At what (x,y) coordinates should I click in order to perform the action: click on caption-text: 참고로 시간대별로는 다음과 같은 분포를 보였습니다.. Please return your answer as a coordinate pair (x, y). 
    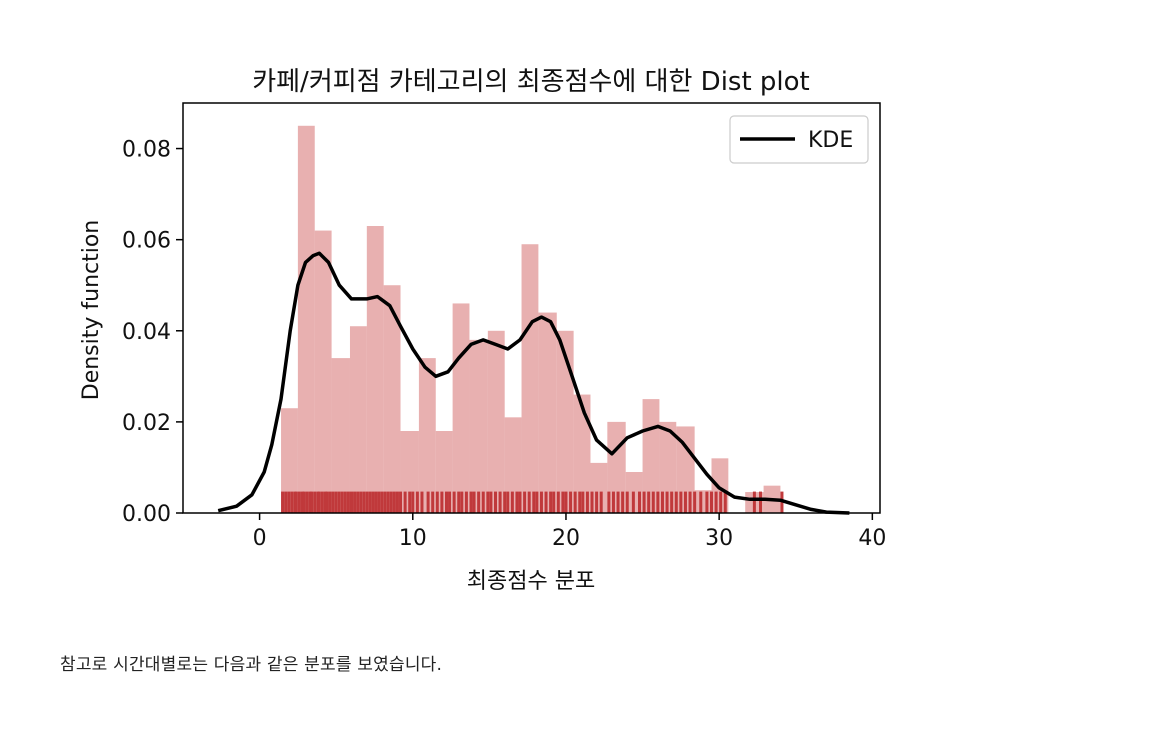
    Looking at the image, I should click on (251, 665).